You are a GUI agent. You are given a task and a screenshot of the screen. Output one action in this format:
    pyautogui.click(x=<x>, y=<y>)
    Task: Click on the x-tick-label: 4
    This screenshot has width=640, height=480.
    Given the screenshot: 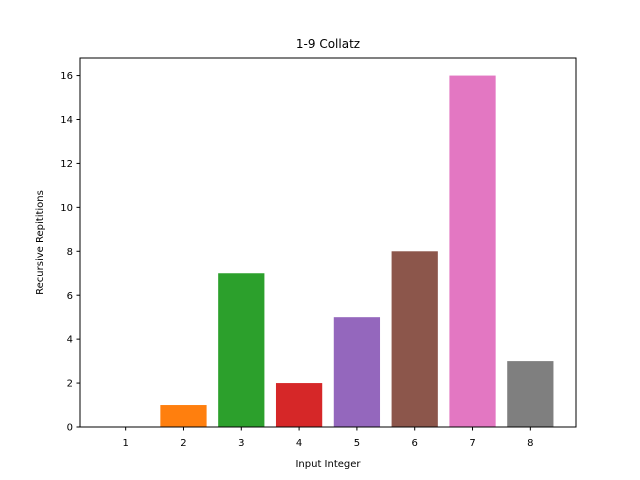 What is the action you would take?
    pyautogui.click(x=299, y=443)
    